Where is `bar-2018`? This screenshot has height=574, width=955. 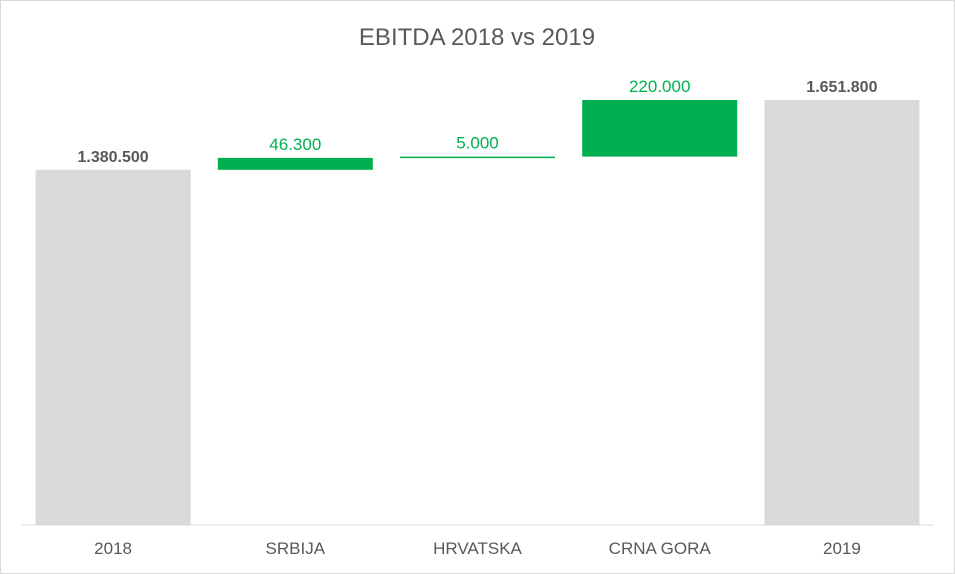 bar-2018 is located at coordinates (113, 347).